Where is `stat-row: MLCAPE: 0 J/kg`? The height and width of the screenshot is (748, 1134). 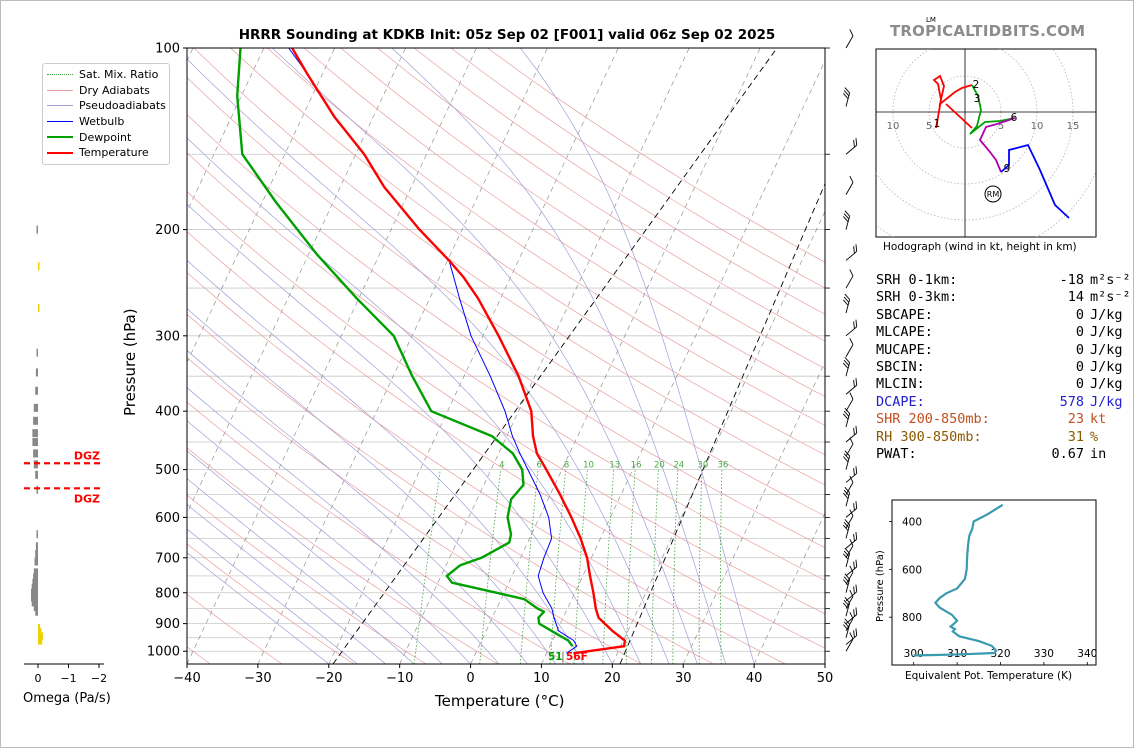 stat-row: MLCAPE: 0 J/kg is located at coordinates (1003, 332).